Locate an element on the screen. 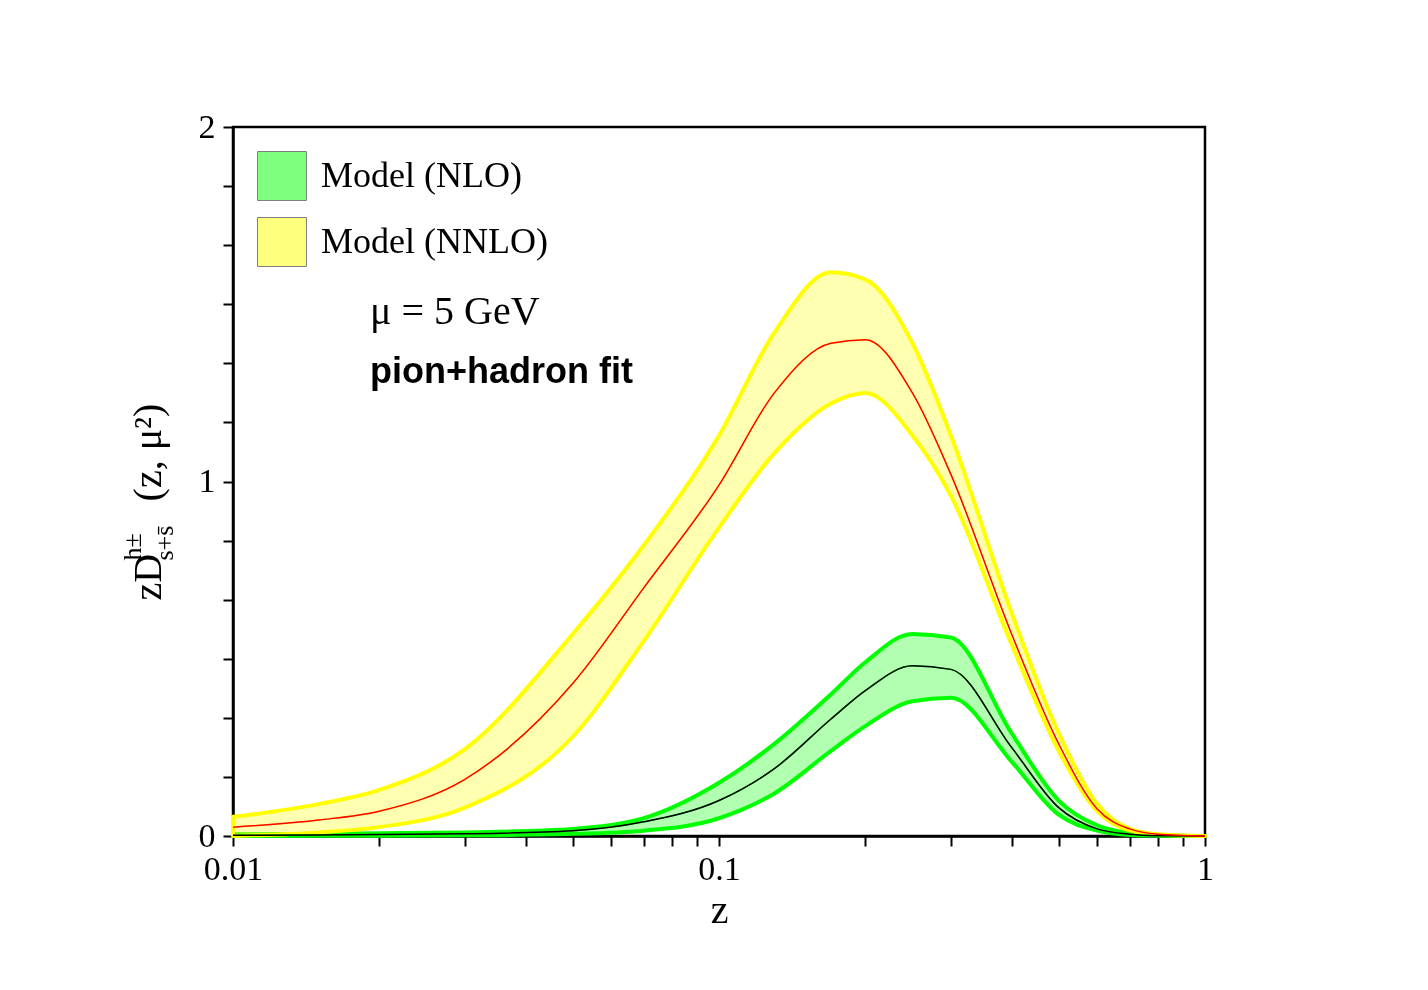  legend-label: Model (NLO) is located at coordinates (421, 175).